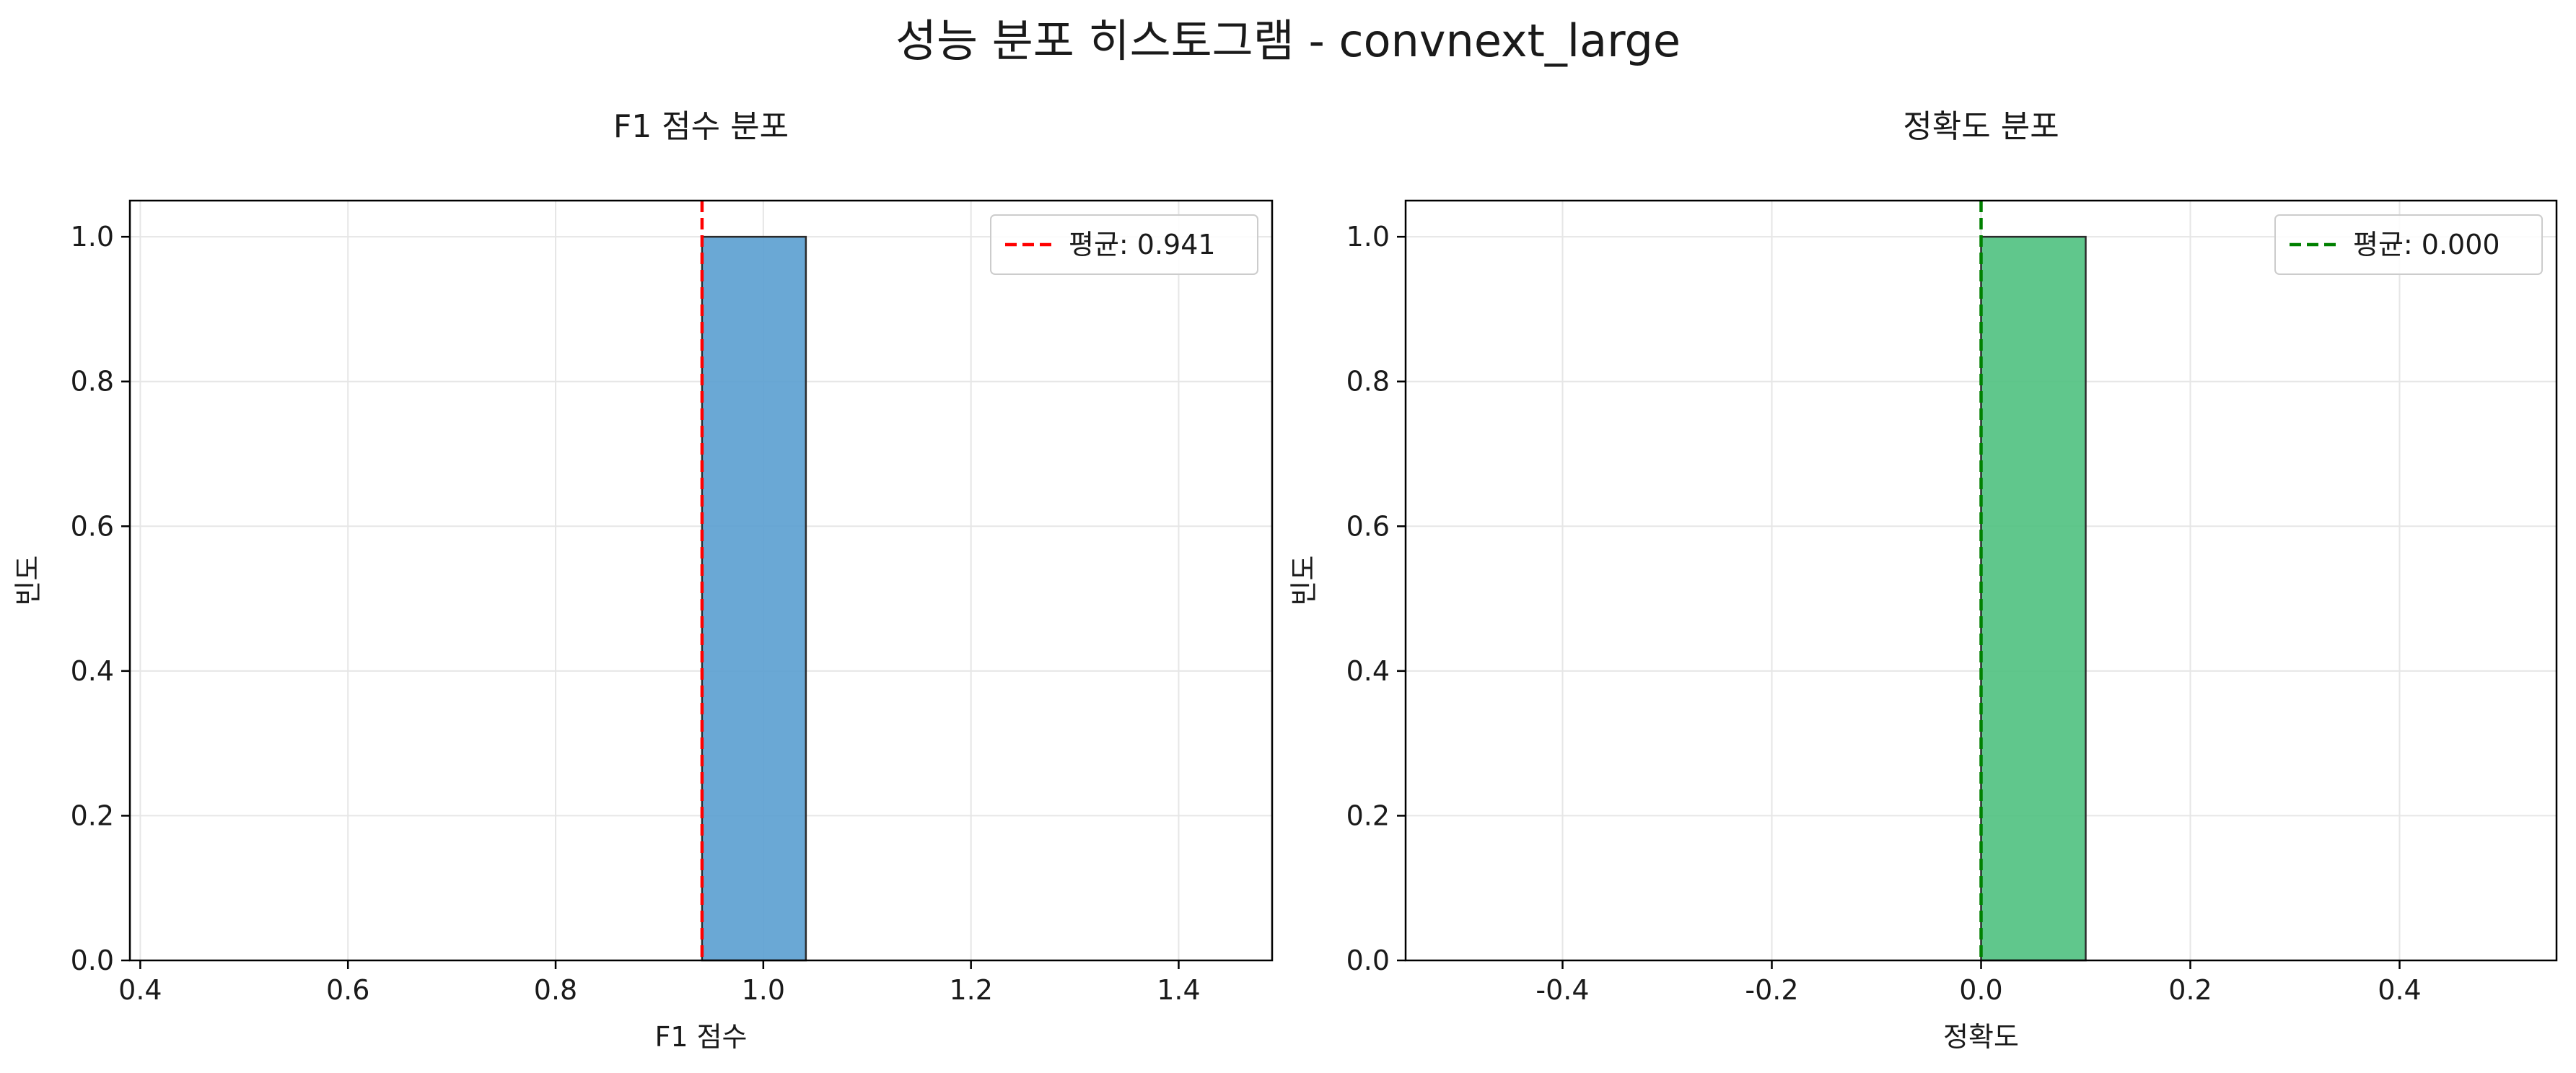 This screenshot has height=1073, width=2576. Describe the element at coordinates (1562, 990) in the screenshot. I see `x-tick-label: -0.4` at that location.